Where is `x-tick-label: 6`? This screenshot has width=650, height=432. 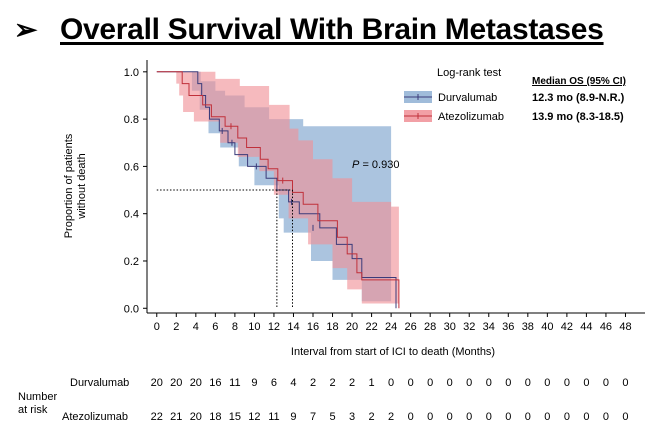 x-tick-label: 6 is located at coordinates (215, 327).